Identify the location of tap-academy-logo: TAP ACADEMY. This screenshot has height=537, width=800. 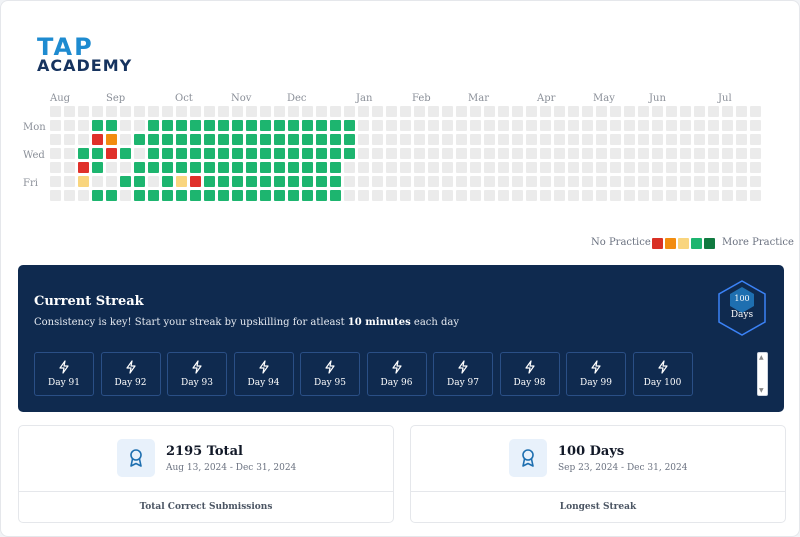
(84, 55).